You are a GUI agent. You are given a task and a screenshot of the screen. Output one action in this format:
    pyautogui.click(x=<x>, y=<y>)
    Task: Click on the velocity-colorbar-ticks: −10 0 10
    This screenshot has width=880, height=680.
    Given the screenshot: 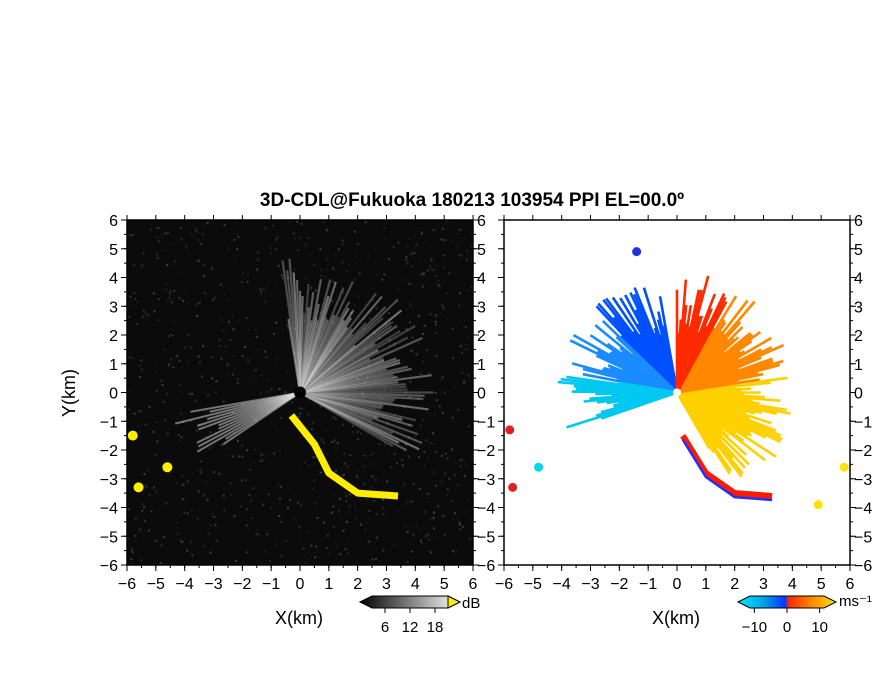 What is the action you would take?
    pyautogui.click(x=785, y=622)
    